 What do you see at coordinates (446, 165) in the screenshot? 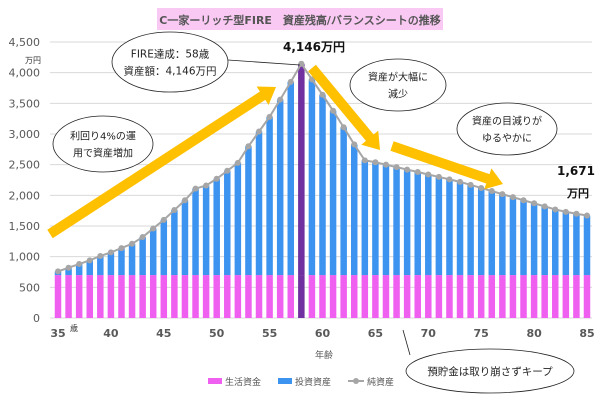
I see `slow-decline-arrow` at bounding box center [446, 165].